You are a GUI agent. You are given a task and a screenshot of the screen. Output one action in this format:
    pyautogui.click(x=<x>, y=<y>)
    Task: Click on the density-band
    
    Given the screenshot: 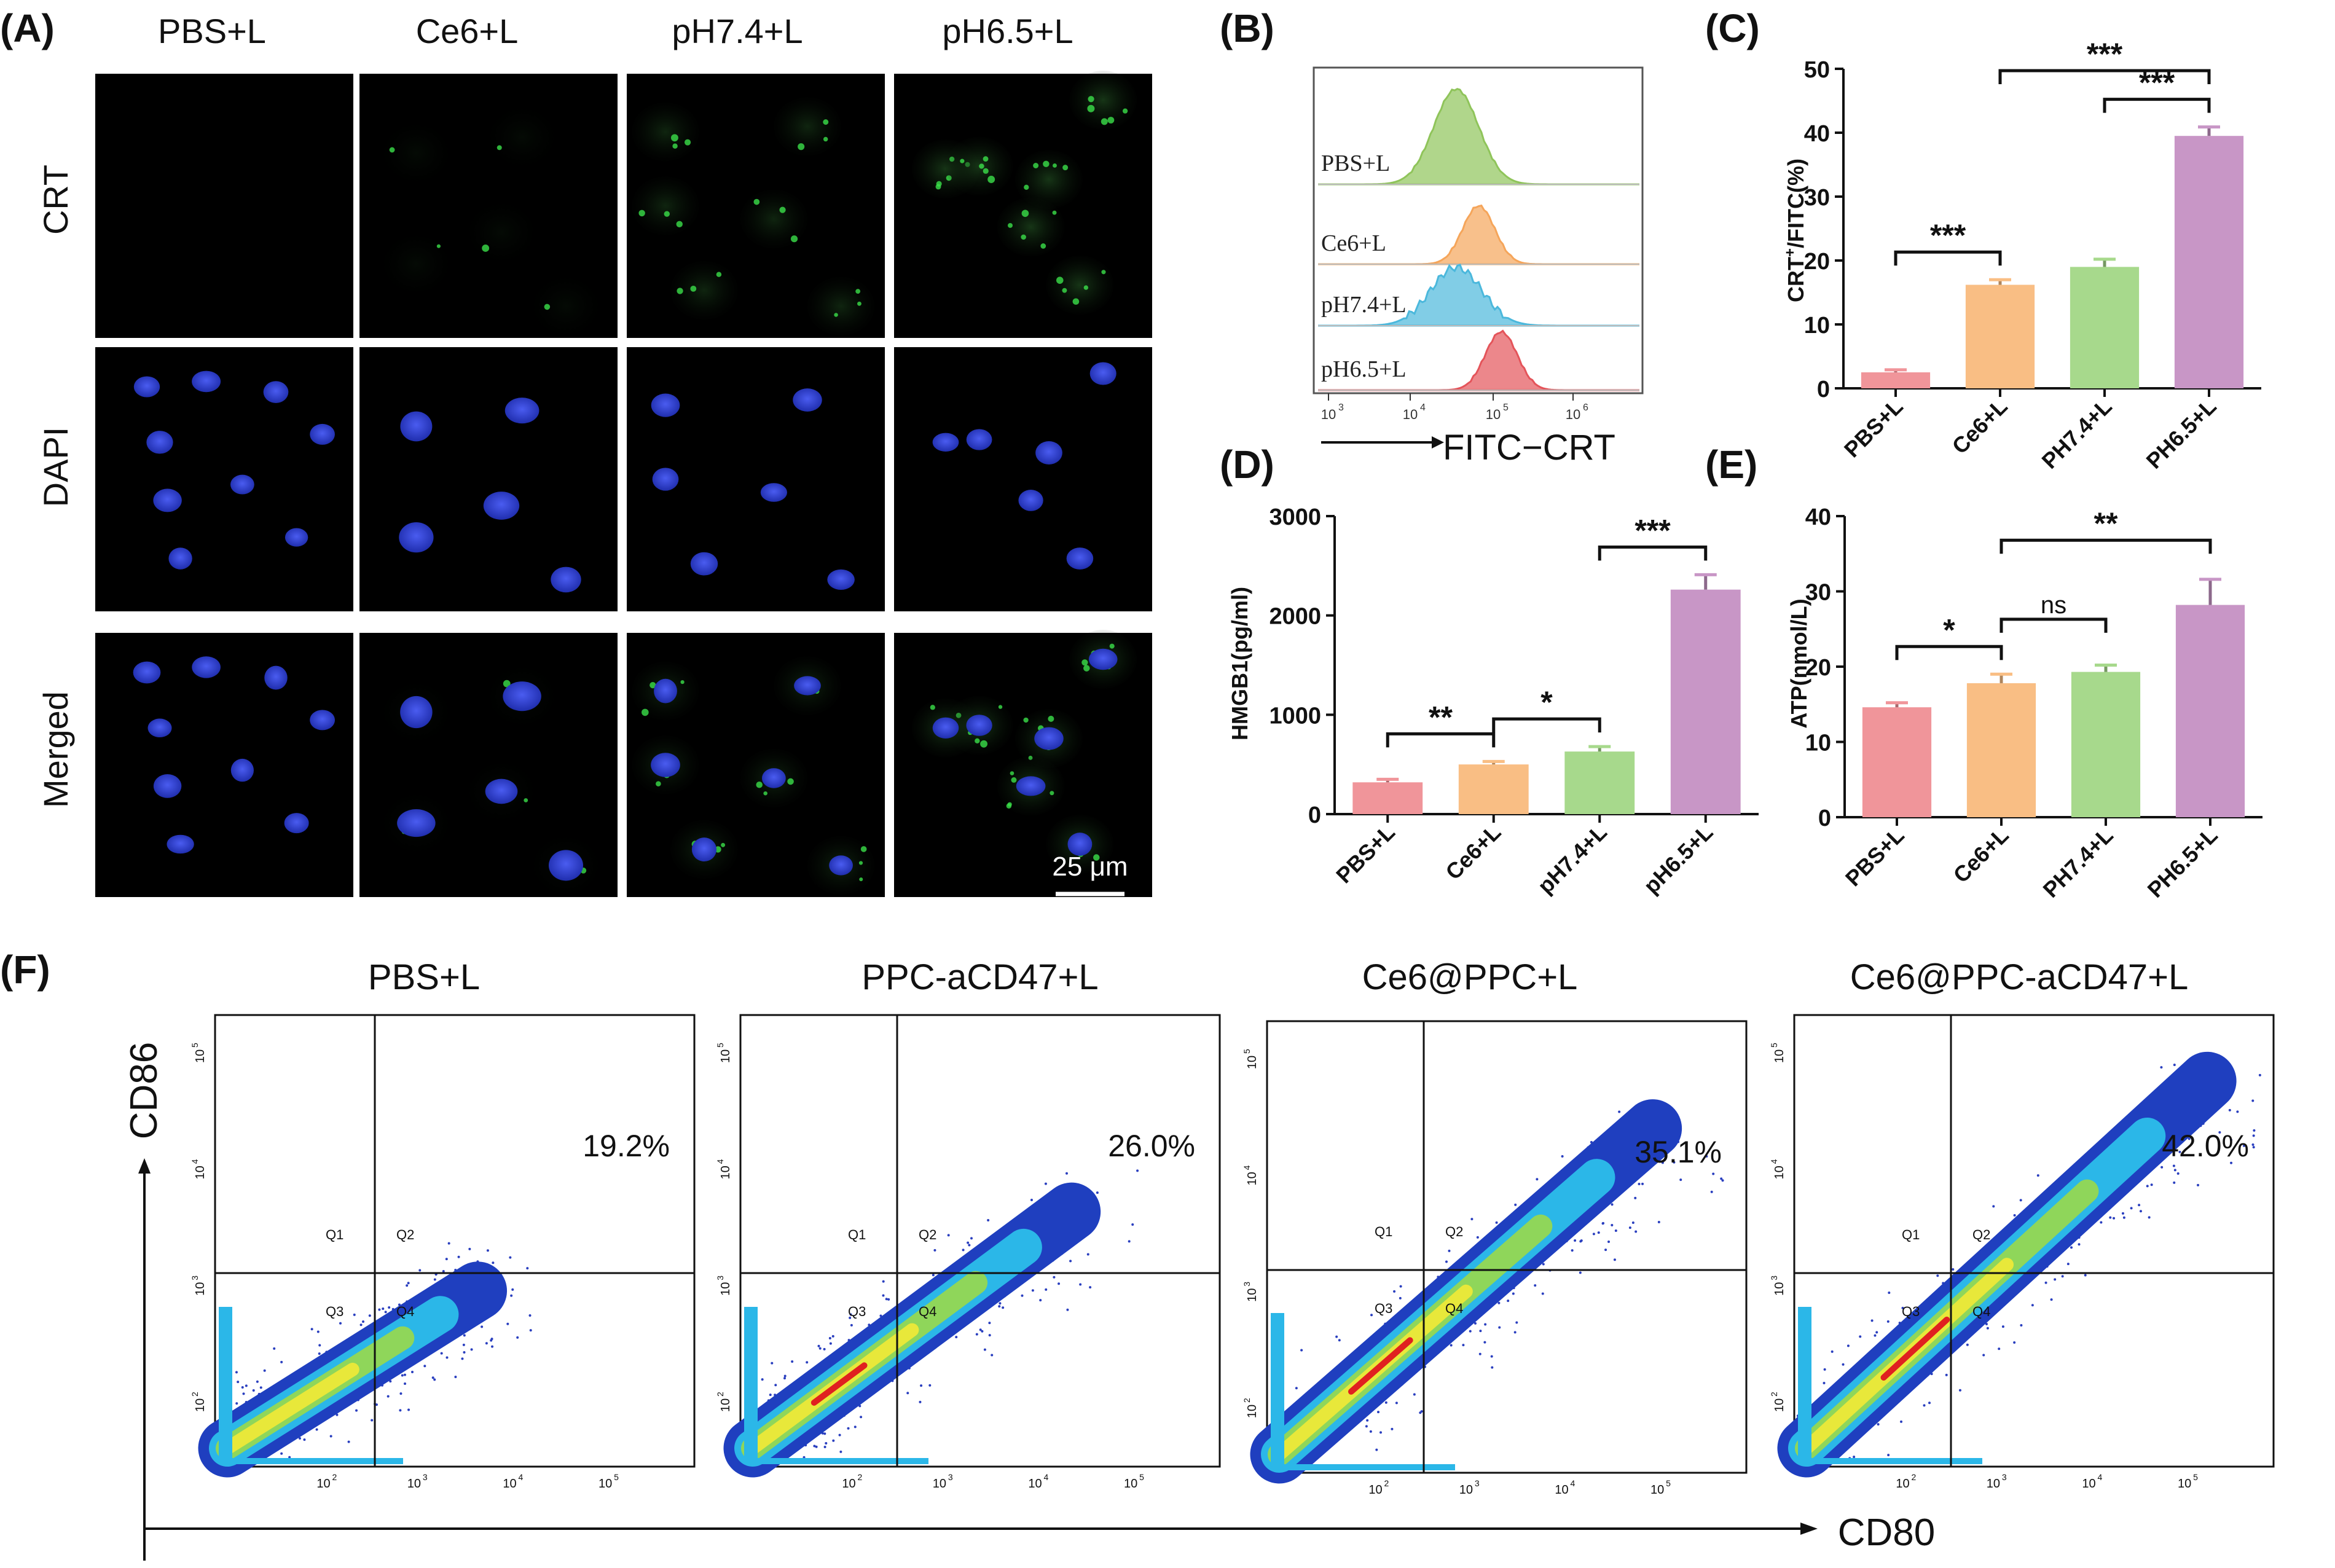 What is the action you would take?
    pyautogui.click(x=1915, y=1348)
    